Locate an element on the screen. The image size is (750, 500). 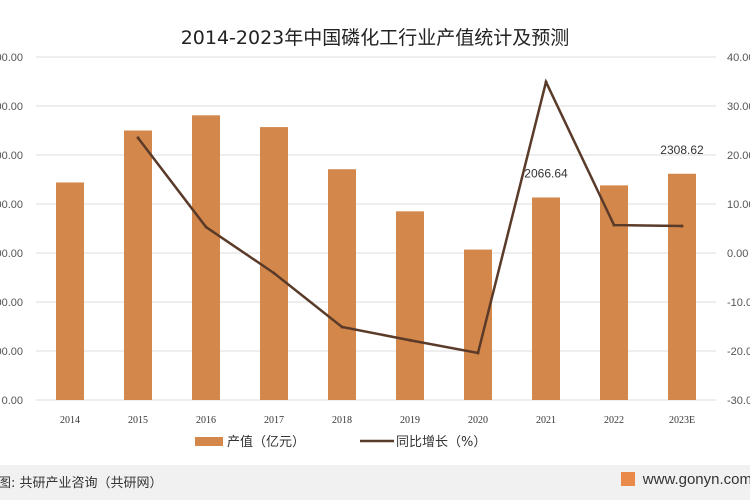
bar-2017 is located at coordinates (274, 263).